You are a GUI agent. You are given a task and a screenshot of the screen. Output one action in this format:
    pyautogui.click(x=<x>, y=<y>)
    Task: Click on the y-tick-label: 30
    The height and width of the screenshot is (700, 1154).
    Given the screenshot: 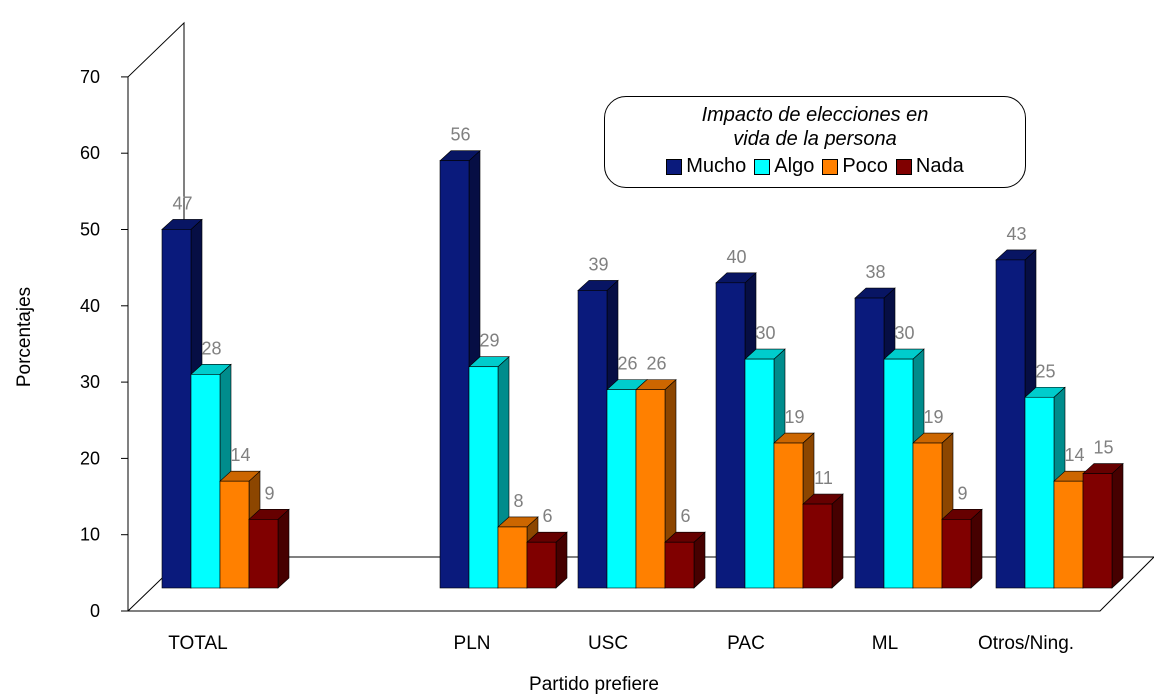 What is the action you would take?
    pyautogui.click(x=90, y=382)
    